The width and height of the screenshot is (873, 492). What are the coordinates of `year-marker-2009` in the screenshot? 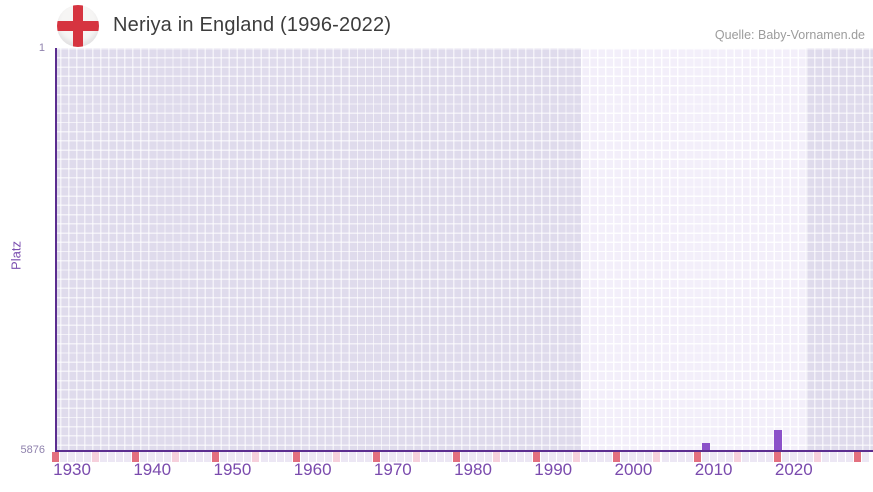 It's located at (705, 457).